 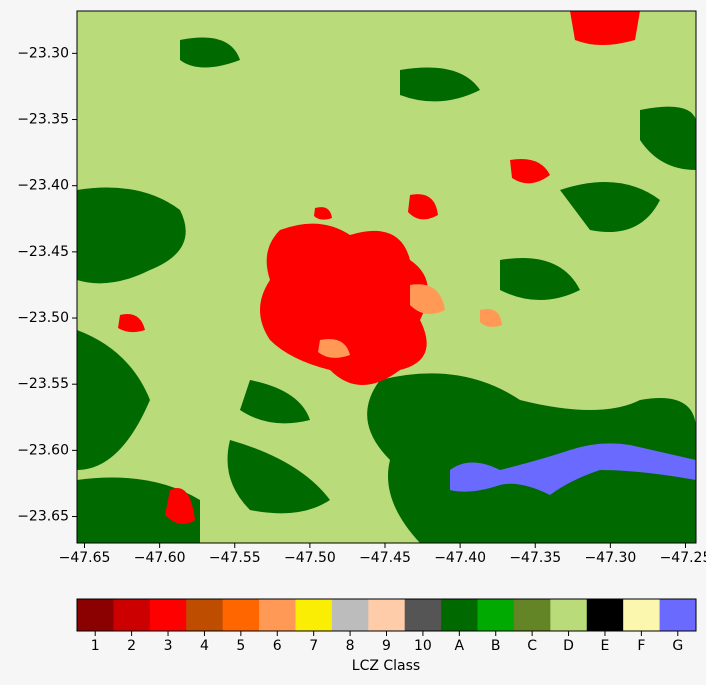 What do you see at coordinates (610, 558) in the screenshot?
I see `x-tick-label: −47.30` at bounding box center [610, 558].